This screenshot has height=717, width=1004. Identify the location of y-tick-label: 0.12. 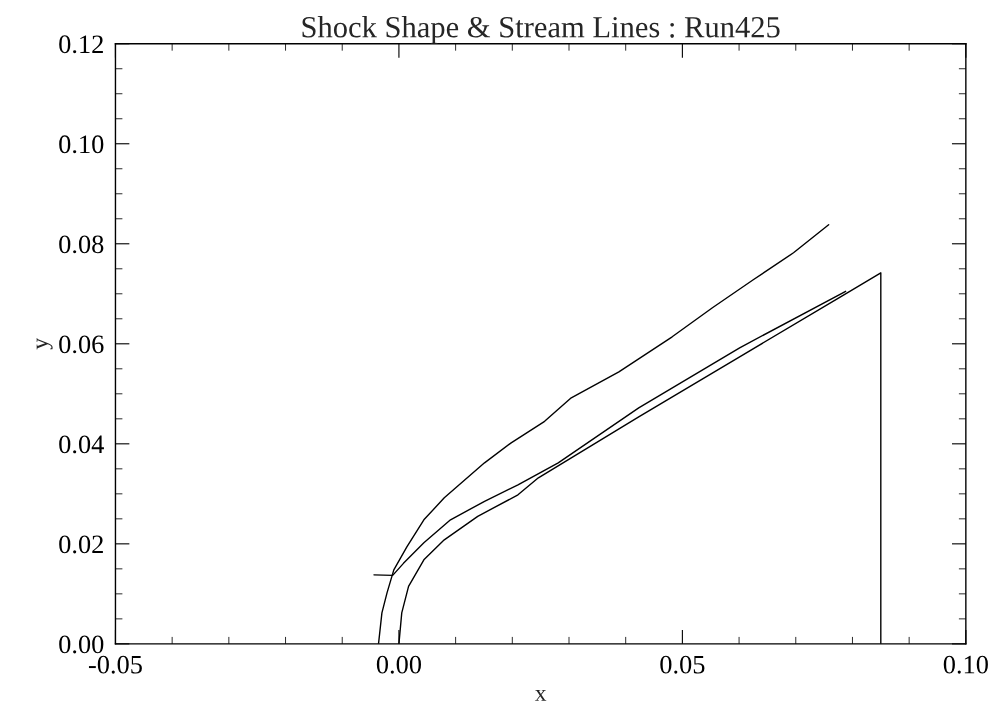
(81, 44).